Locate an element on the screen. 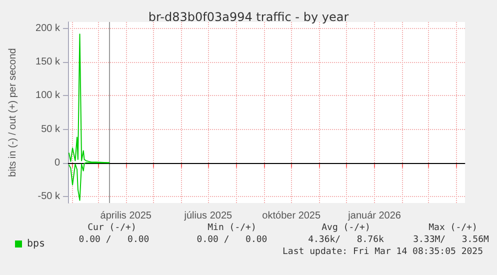  text: Min (-/+) is located at coordinates (232, 228).